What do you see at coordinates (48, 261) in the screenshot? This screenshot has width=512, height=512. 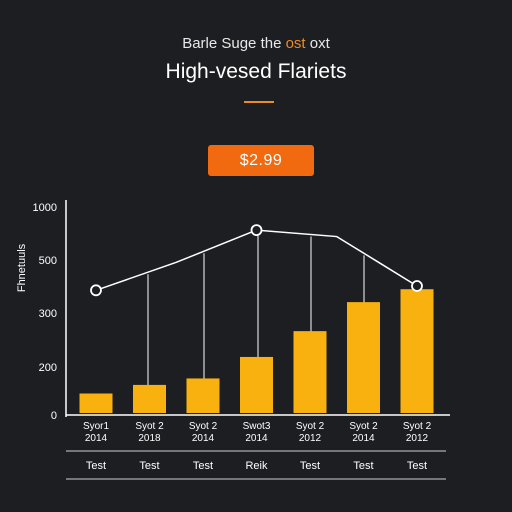 I see `y-tick-label: 500` at bounding box center [48, 261].